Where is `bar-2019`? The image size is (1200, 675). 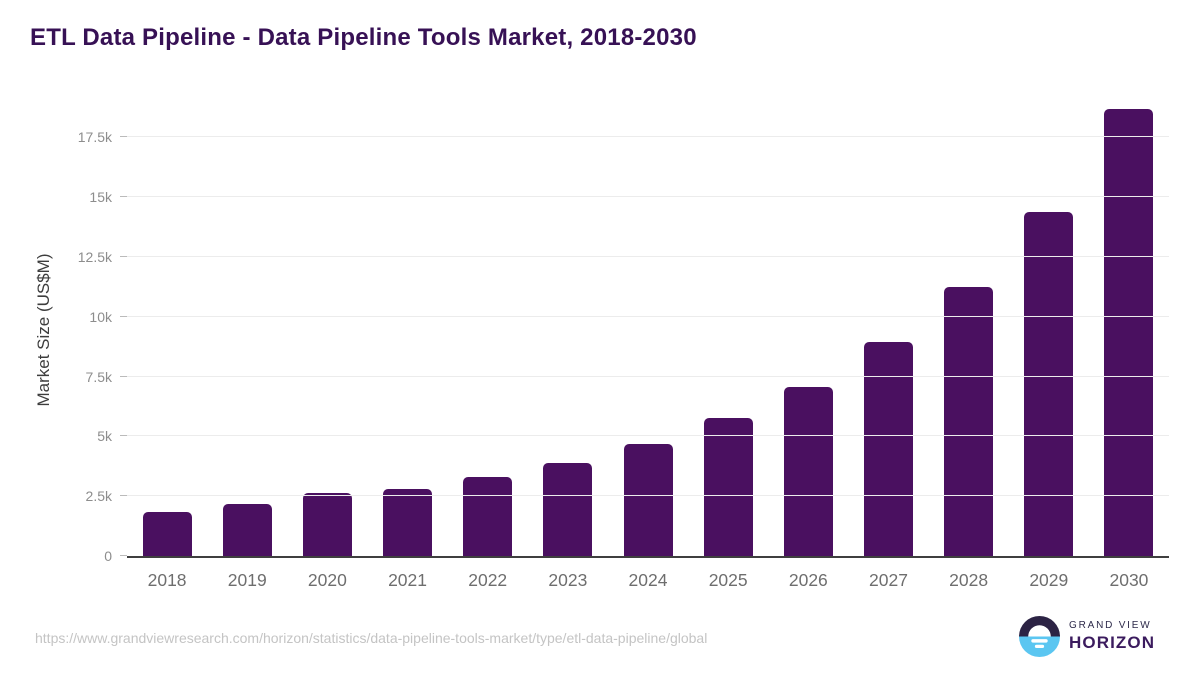 bar-2019 is located at coordinates (247, 529).